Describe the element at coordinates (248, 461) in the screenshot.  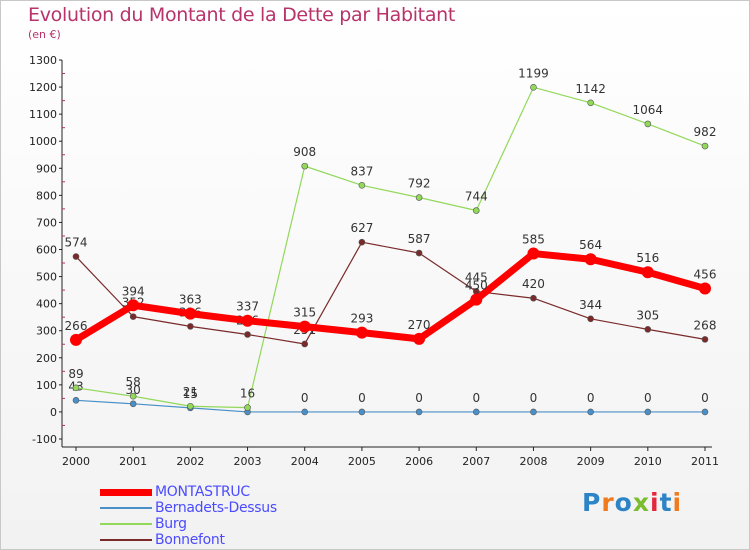
I see `x-tick-label: 2003` at that location.